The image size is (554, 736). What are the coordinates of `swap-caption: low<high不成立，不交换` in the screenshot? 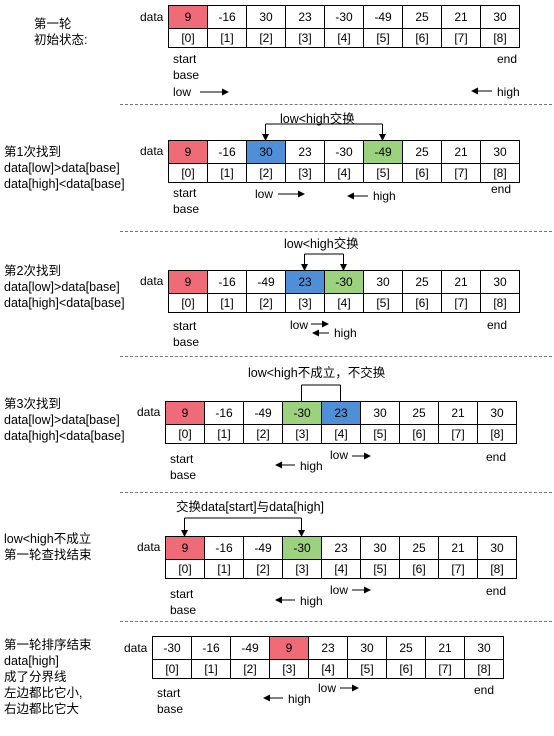 It's located at (317, 373).